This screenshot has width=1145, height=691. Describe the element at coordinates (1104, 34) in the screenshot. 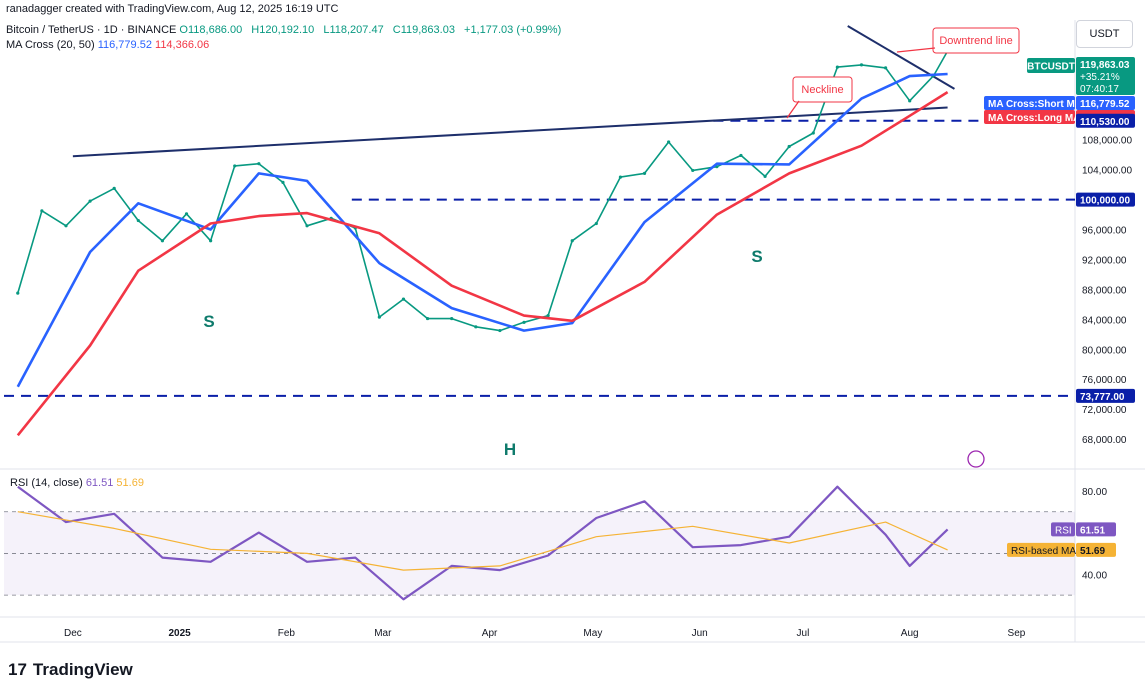

I see `currency-unit-button: USDT` at that location.